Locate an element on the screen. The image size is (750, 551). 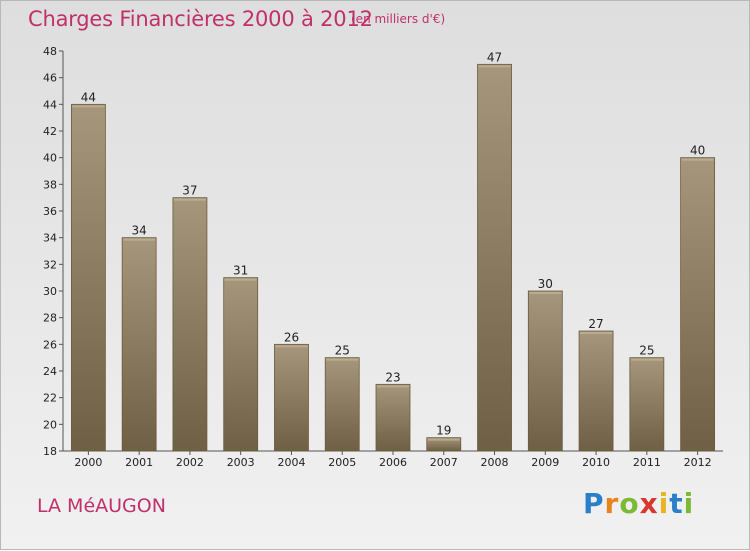
bar-2003 is located at coordinates (241, 364).